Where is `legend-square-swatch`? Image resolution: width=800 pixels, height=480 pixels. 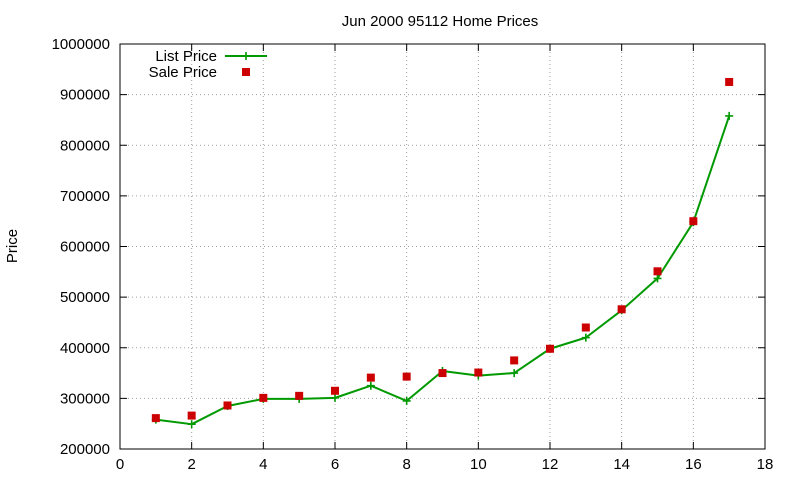 legend-square-swatch is located at coordinates (246, 72).